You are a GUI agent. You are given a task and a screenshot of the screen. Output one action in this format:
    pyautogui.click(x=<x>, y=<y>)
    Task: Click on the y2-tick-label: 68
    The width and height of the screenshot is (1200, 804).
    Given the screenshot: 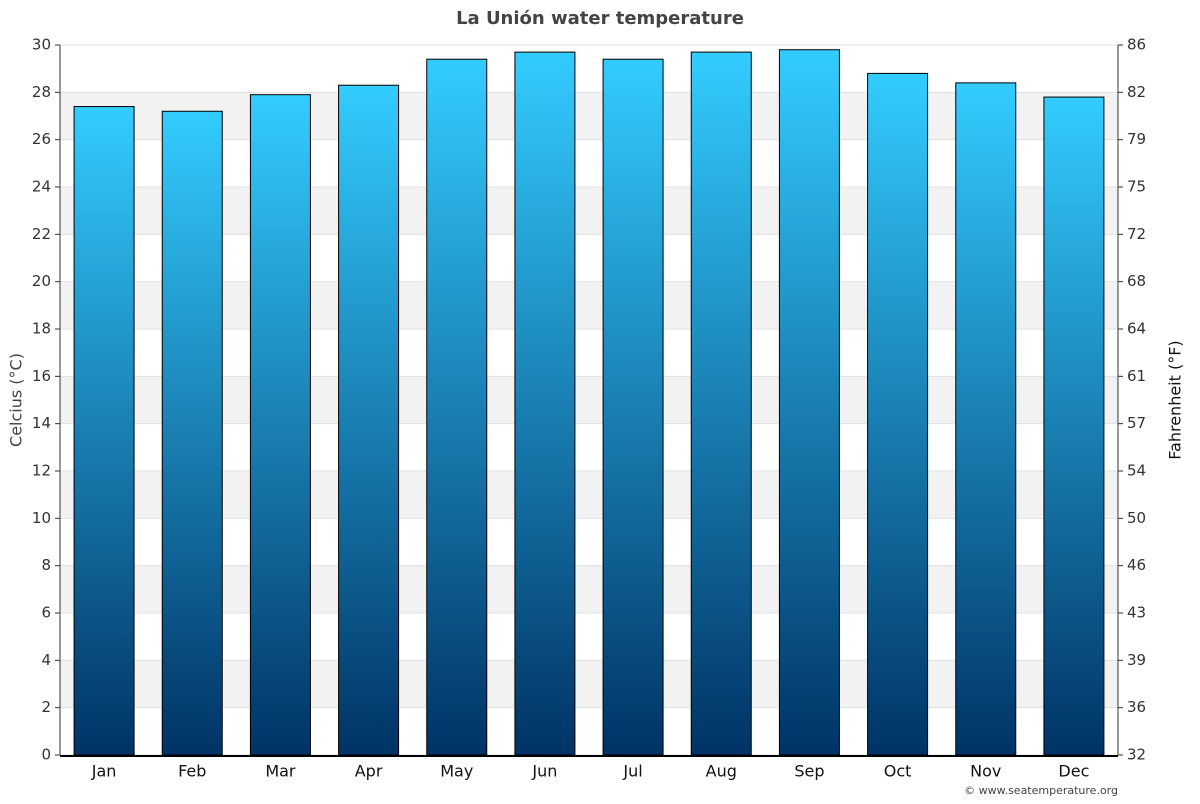 What is the action you would take?
    pyautogui.click(x=1136, y=281)
    